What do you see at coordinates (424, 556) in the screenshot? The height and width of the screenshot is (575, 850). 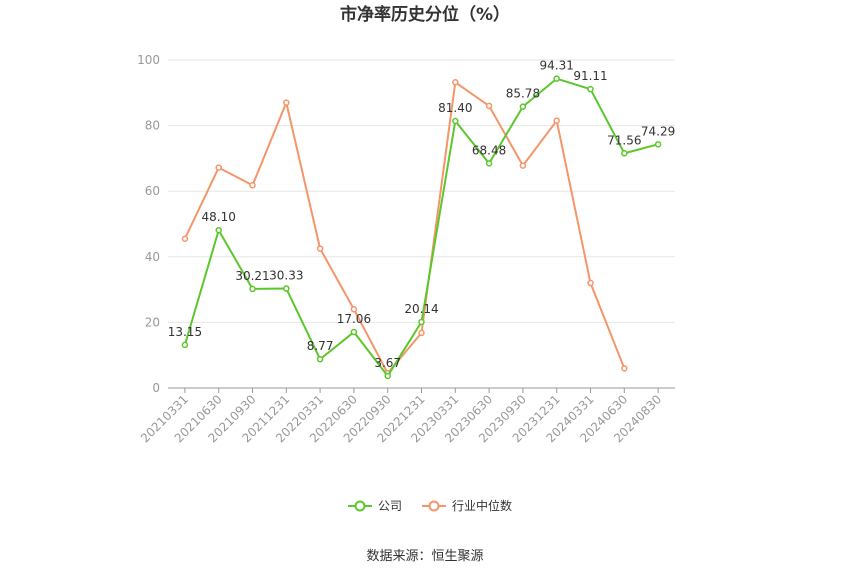 I see `source-note: 数据来源：恒生聚源` at bounding box center [424, 556].